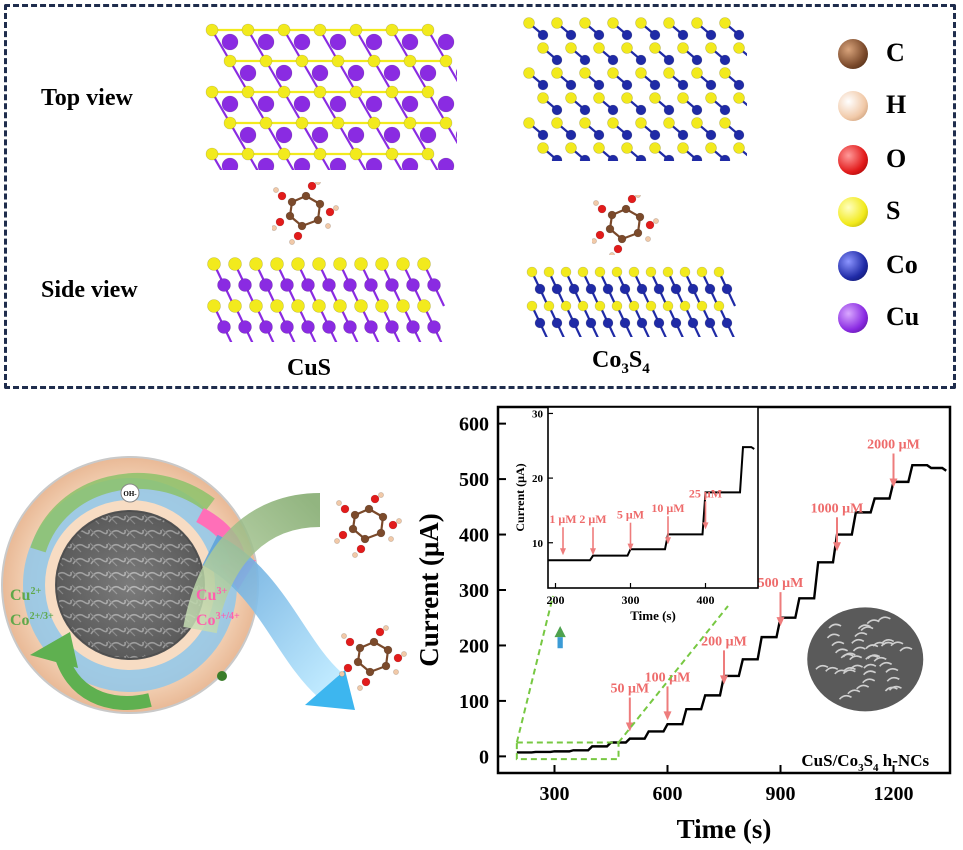  Describe the element at coordinates (474, 425) in the screenshot. I see `y-tick-label: 600` at that location.